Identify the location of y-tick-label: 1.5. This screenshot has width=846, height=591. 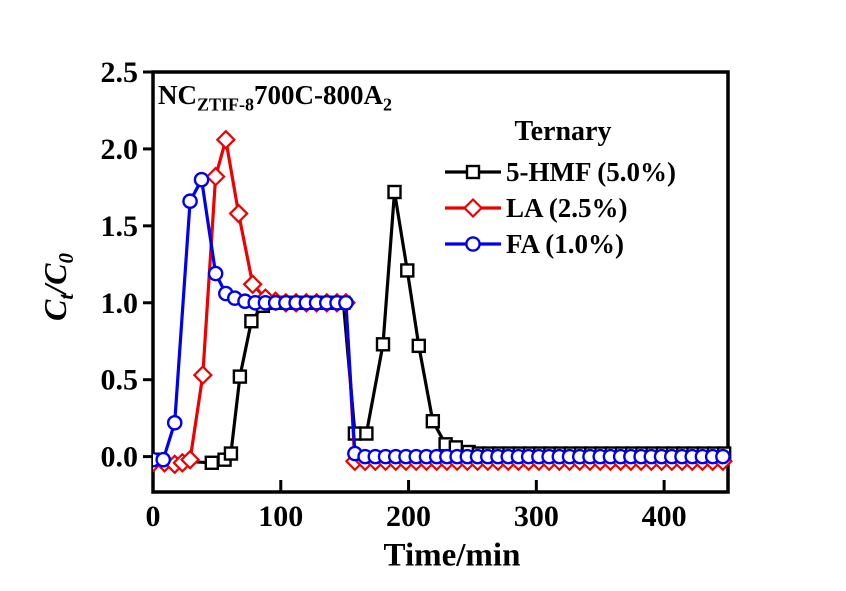
(120, 226).